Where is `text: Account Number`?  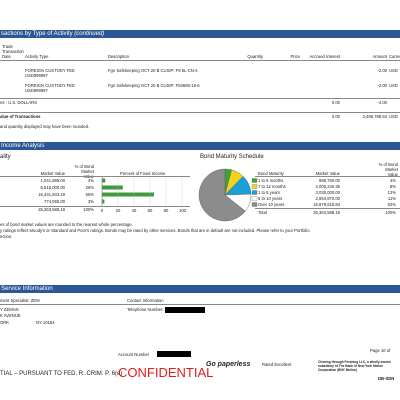 text: Account Number is located at coordinates (134, 354).